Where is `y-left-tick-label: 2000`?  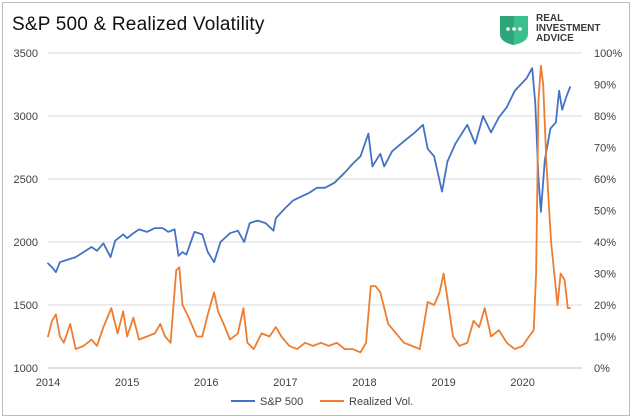
y-left-tick-label: 2000 is located at coordinates (26, 243).